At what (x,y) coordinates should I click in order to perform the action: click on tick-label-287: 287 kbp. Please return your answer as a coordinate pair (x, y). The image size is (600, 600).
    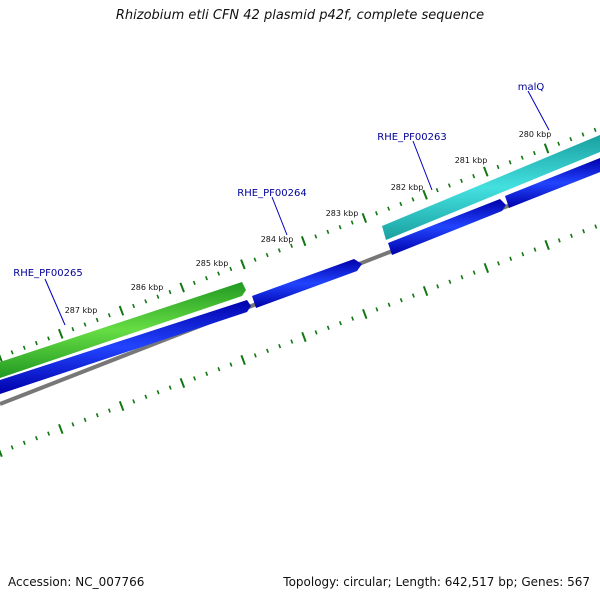
    Looking at the image, I should click on (81, 310).